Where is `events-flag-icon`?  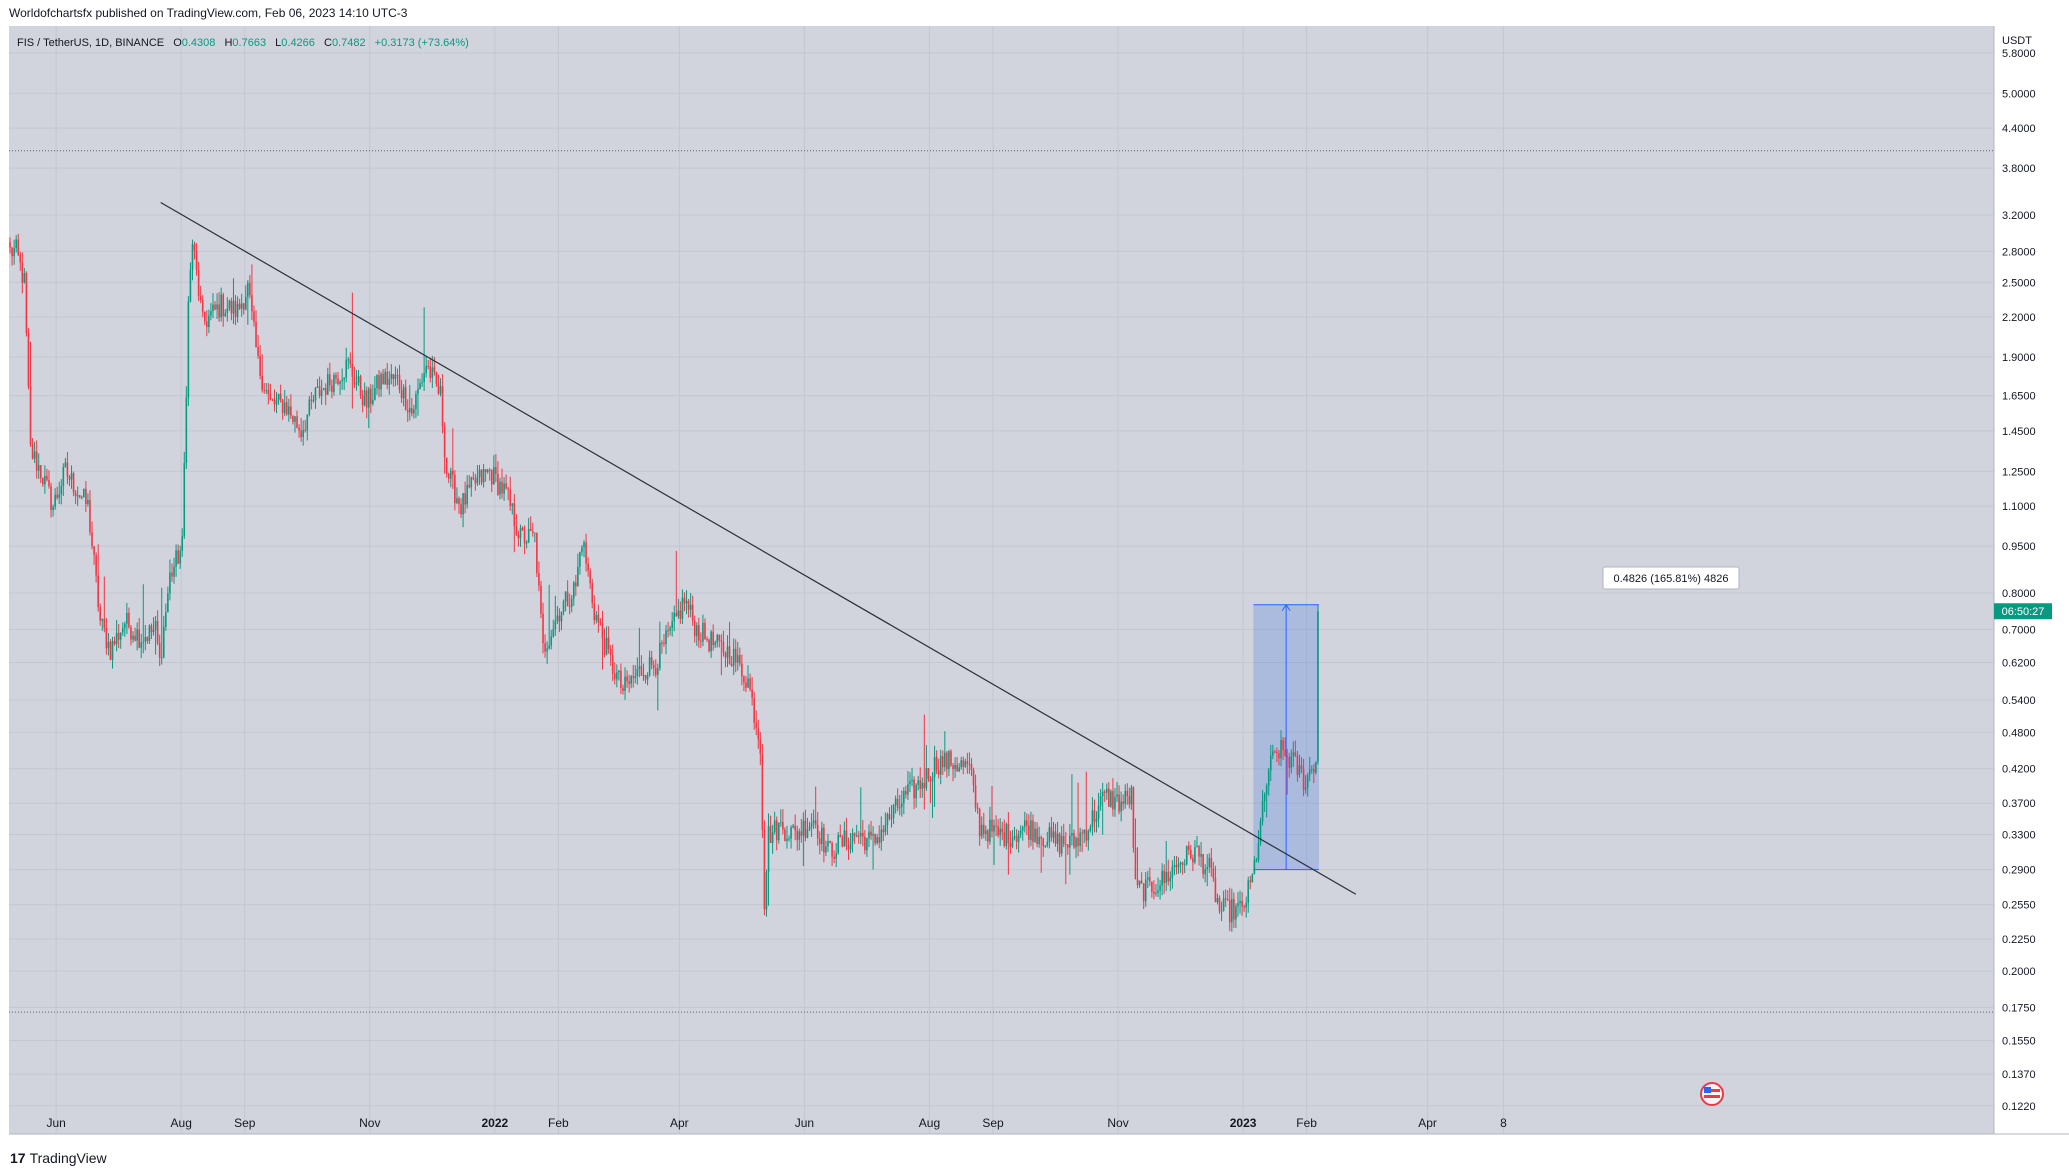
events-flag-icon is located at coordinates (1712, 1094).